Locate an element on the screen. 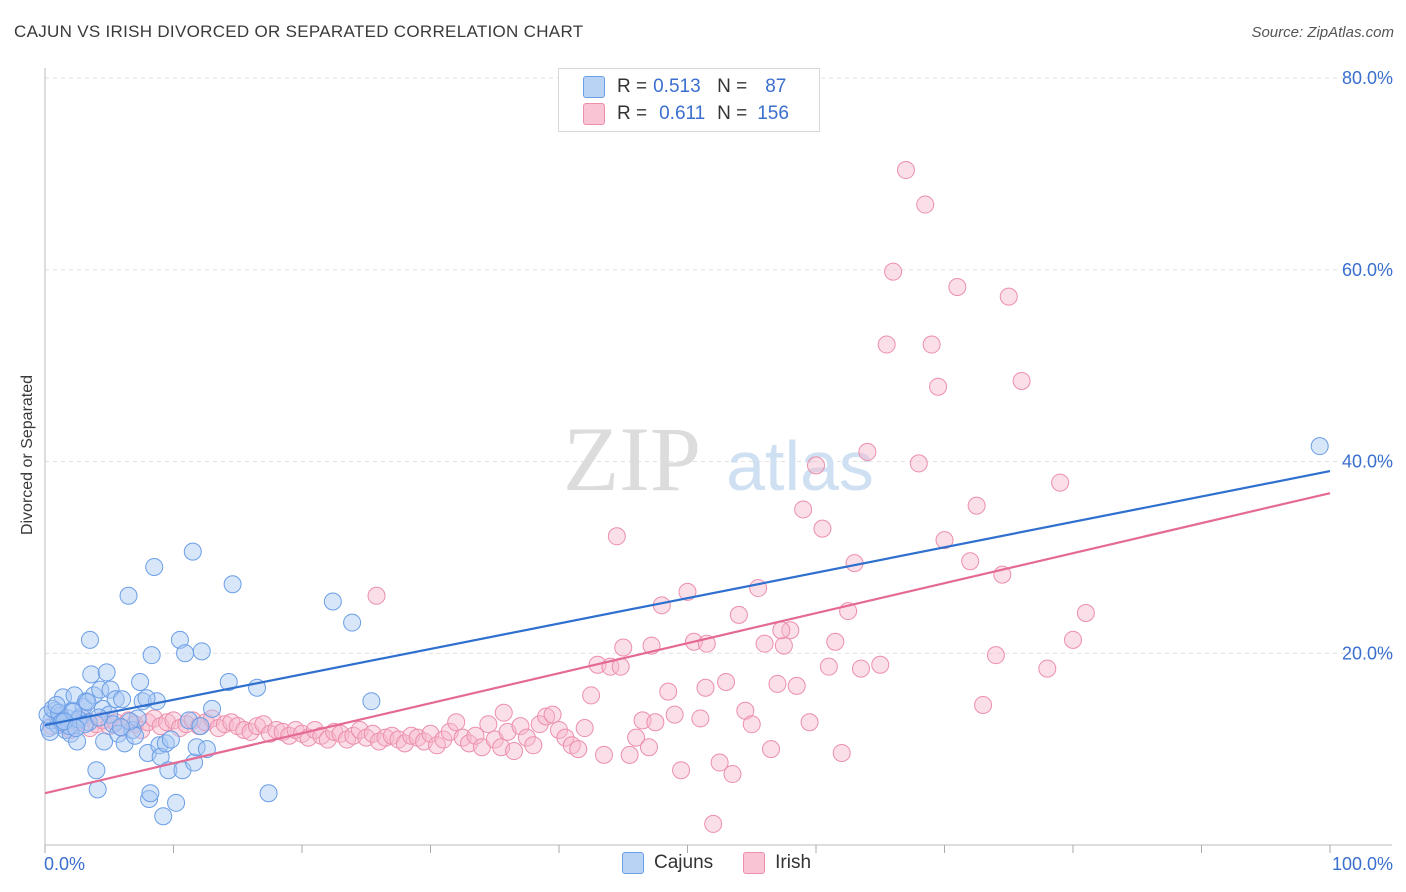  r-label: R = is located at coordinates (632, 86).